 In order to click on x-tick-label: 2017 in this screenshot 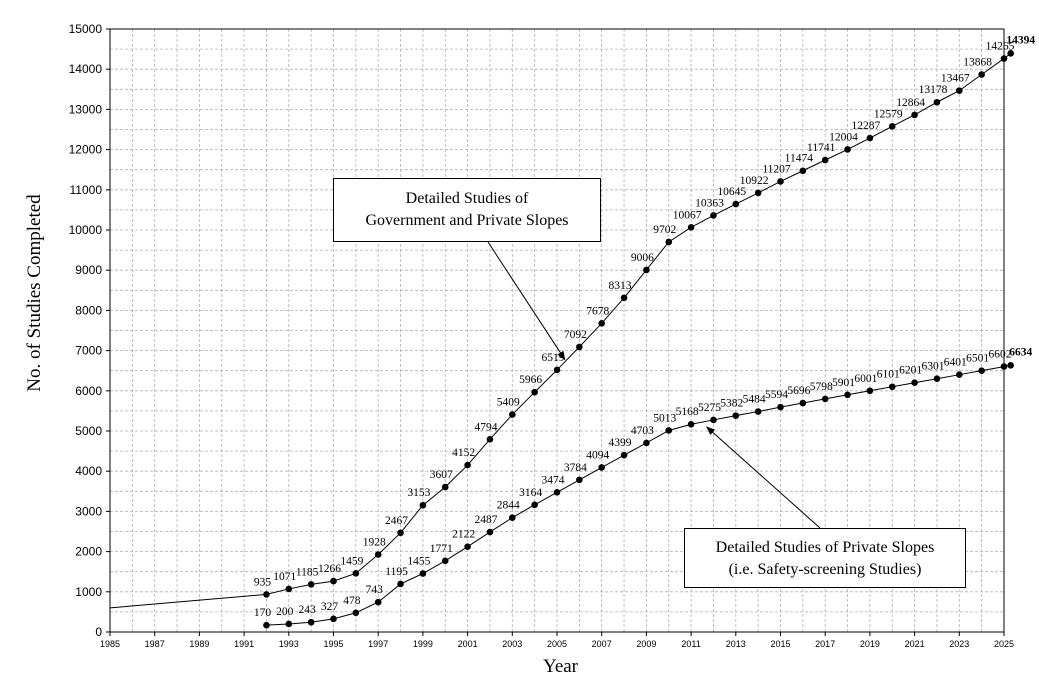, I will do `click(825, 644)`.